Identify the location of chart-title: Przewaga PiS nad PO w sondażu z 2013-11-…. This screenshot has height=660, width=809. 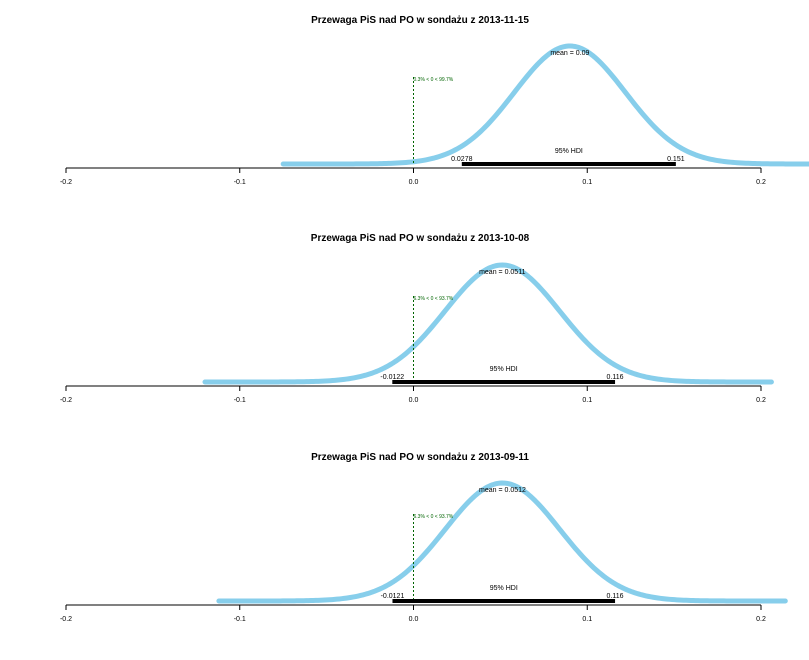
(420, 20).